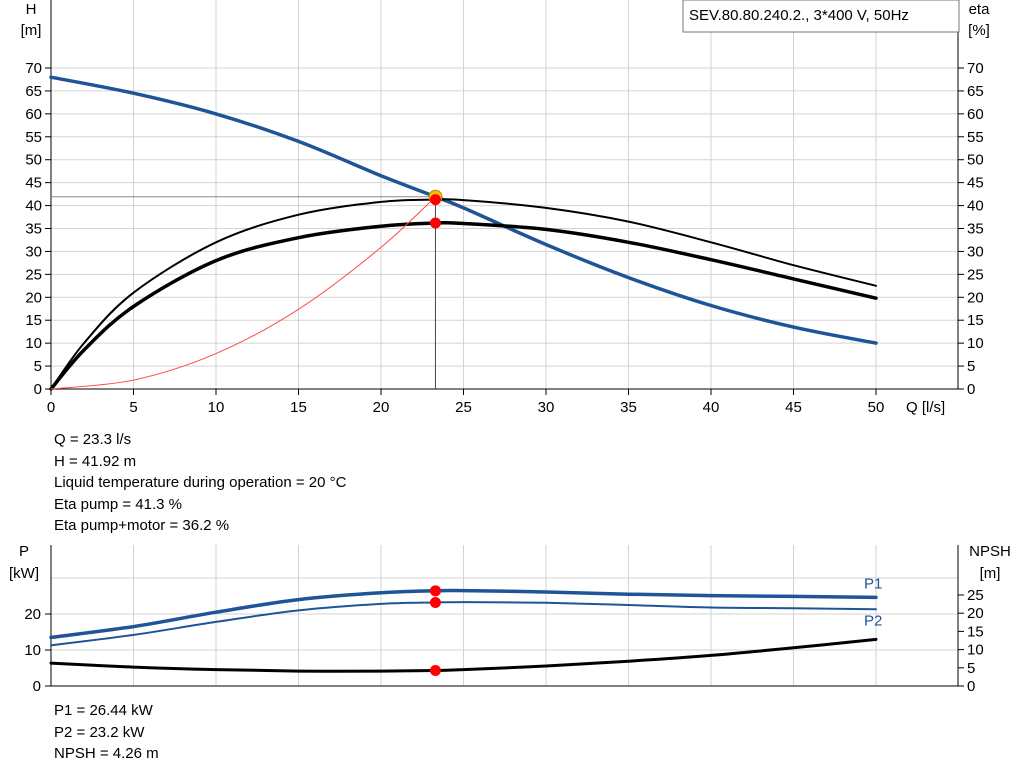 This screenshot has width=1024, height=781. What do you see at coordinates (793, 407) in the screenshot?
I see `top-x-tick-label: 45` at bounding box center [793, 407].